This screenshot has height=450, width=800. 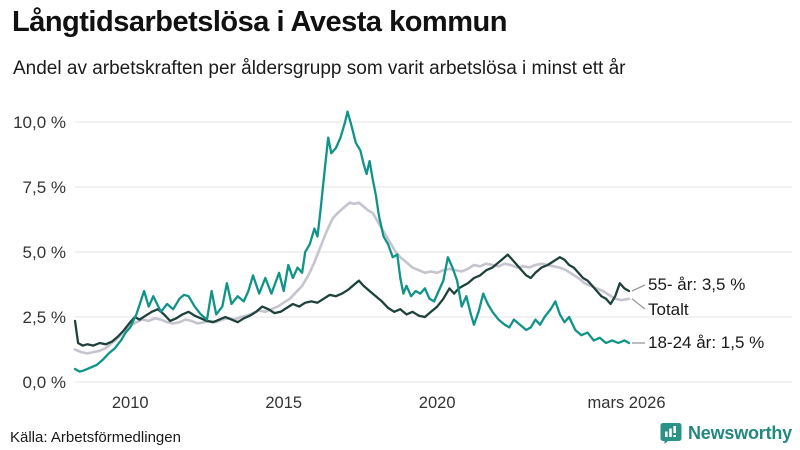 What do you see at coordinates (259, 22) in the screenshot?
I see `page-title: Långtidsarbetslösa i Avesta kommun` at bounding box center [259, 22].